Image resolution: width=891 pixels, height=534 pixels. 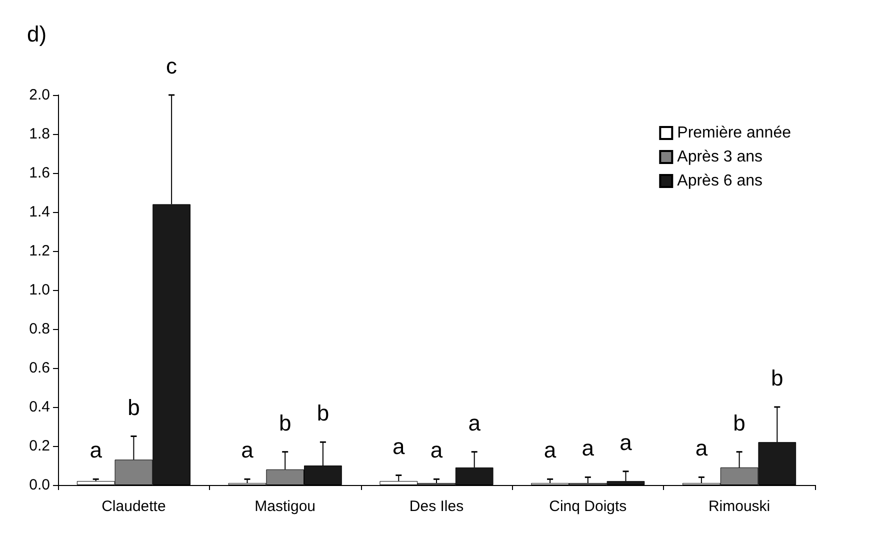 I want to click on x-tick-label: Claudette, so click(x=134, y=506).